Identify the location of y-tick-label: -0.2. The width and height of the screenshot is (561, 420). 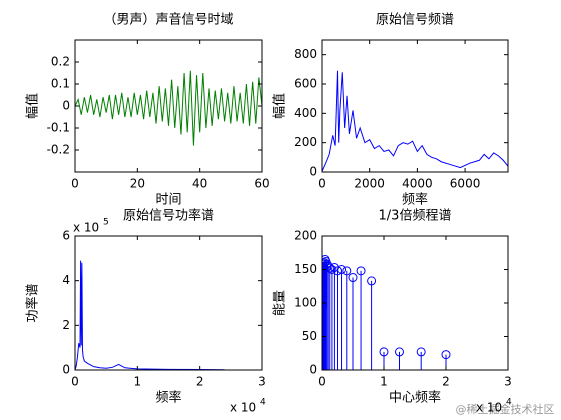
(58, 150).